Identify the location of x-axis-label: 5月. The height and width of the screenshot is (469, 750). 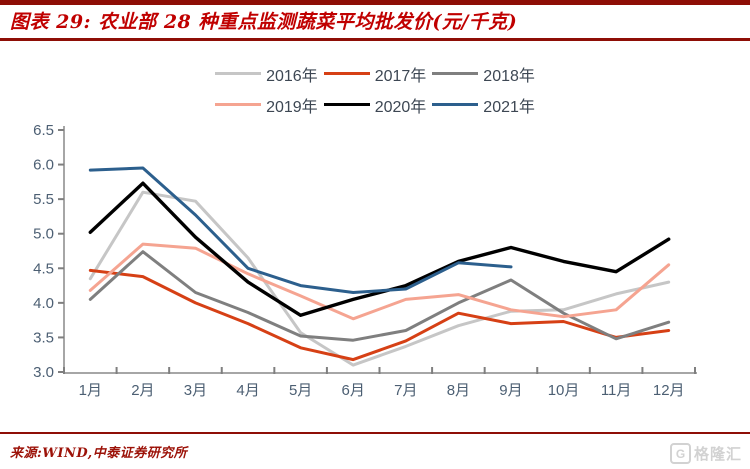
(300, 390).